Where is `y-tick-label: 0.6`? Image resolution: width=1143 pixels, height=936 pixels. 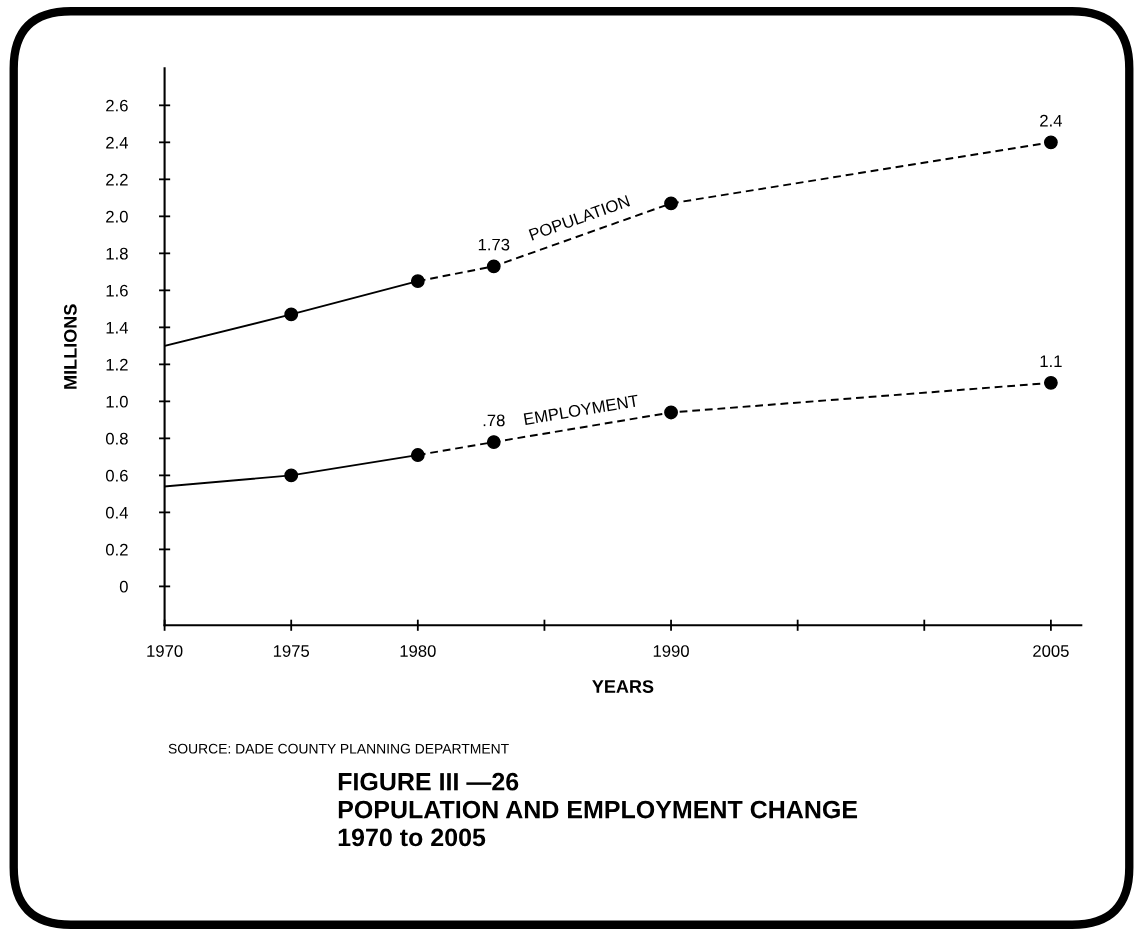
y-tick-label: 0.6 is located at coordinates (116, 475).